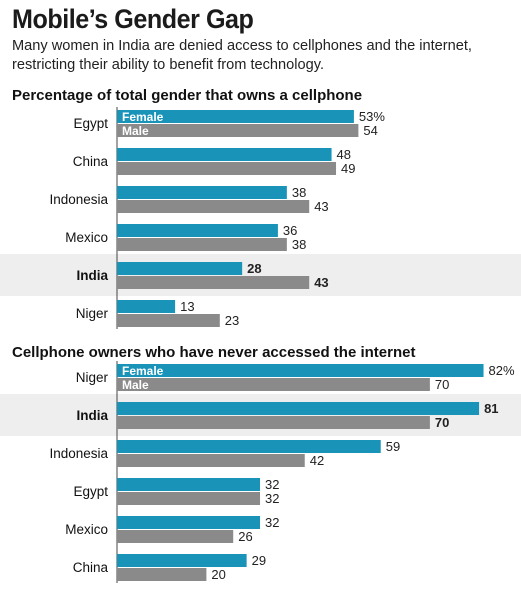 This screenshot has width=521, height=596. Describe the element at coordinates (442, 384) in the screenshot. I see `value-label-male-niger: 70` at that location.